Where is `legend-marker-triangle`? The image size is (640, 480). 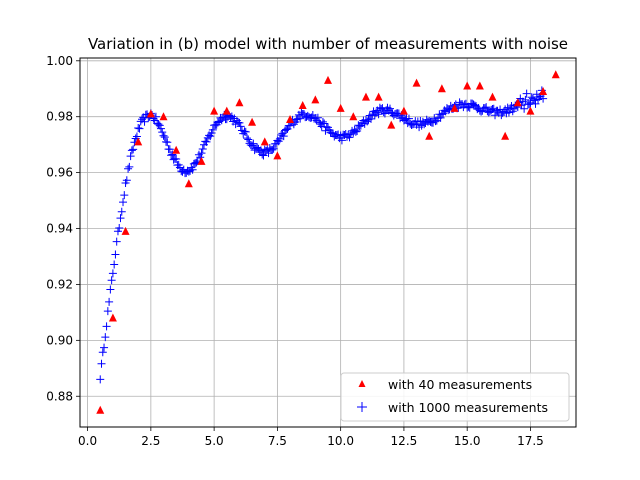 legend-marker-triangle is located at coordinates (362, 383).